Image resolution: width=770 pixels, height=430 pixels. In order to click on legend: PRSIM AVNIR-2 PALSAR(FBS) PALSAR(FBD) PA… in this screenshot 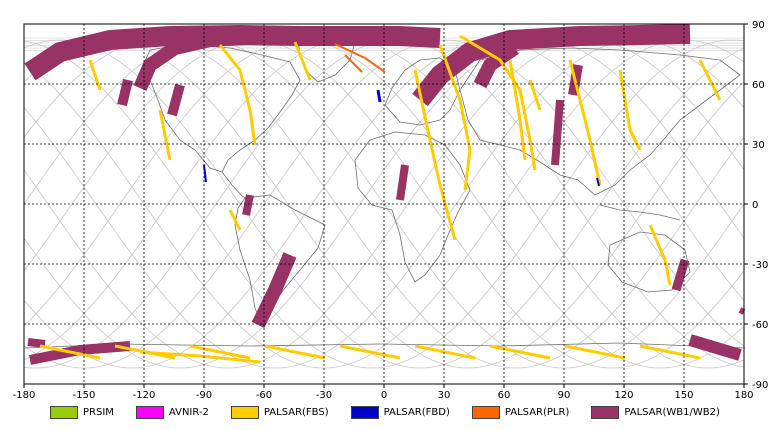, I will do `click(400, 412)`.